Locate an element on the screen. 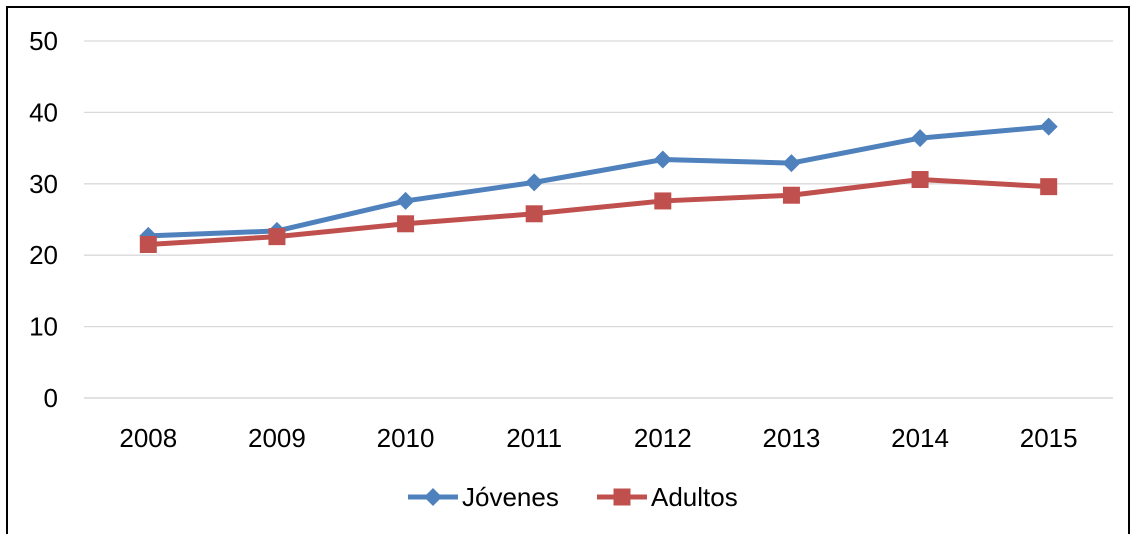  y-tick-label: 40 is located at coordinates (43, 112).